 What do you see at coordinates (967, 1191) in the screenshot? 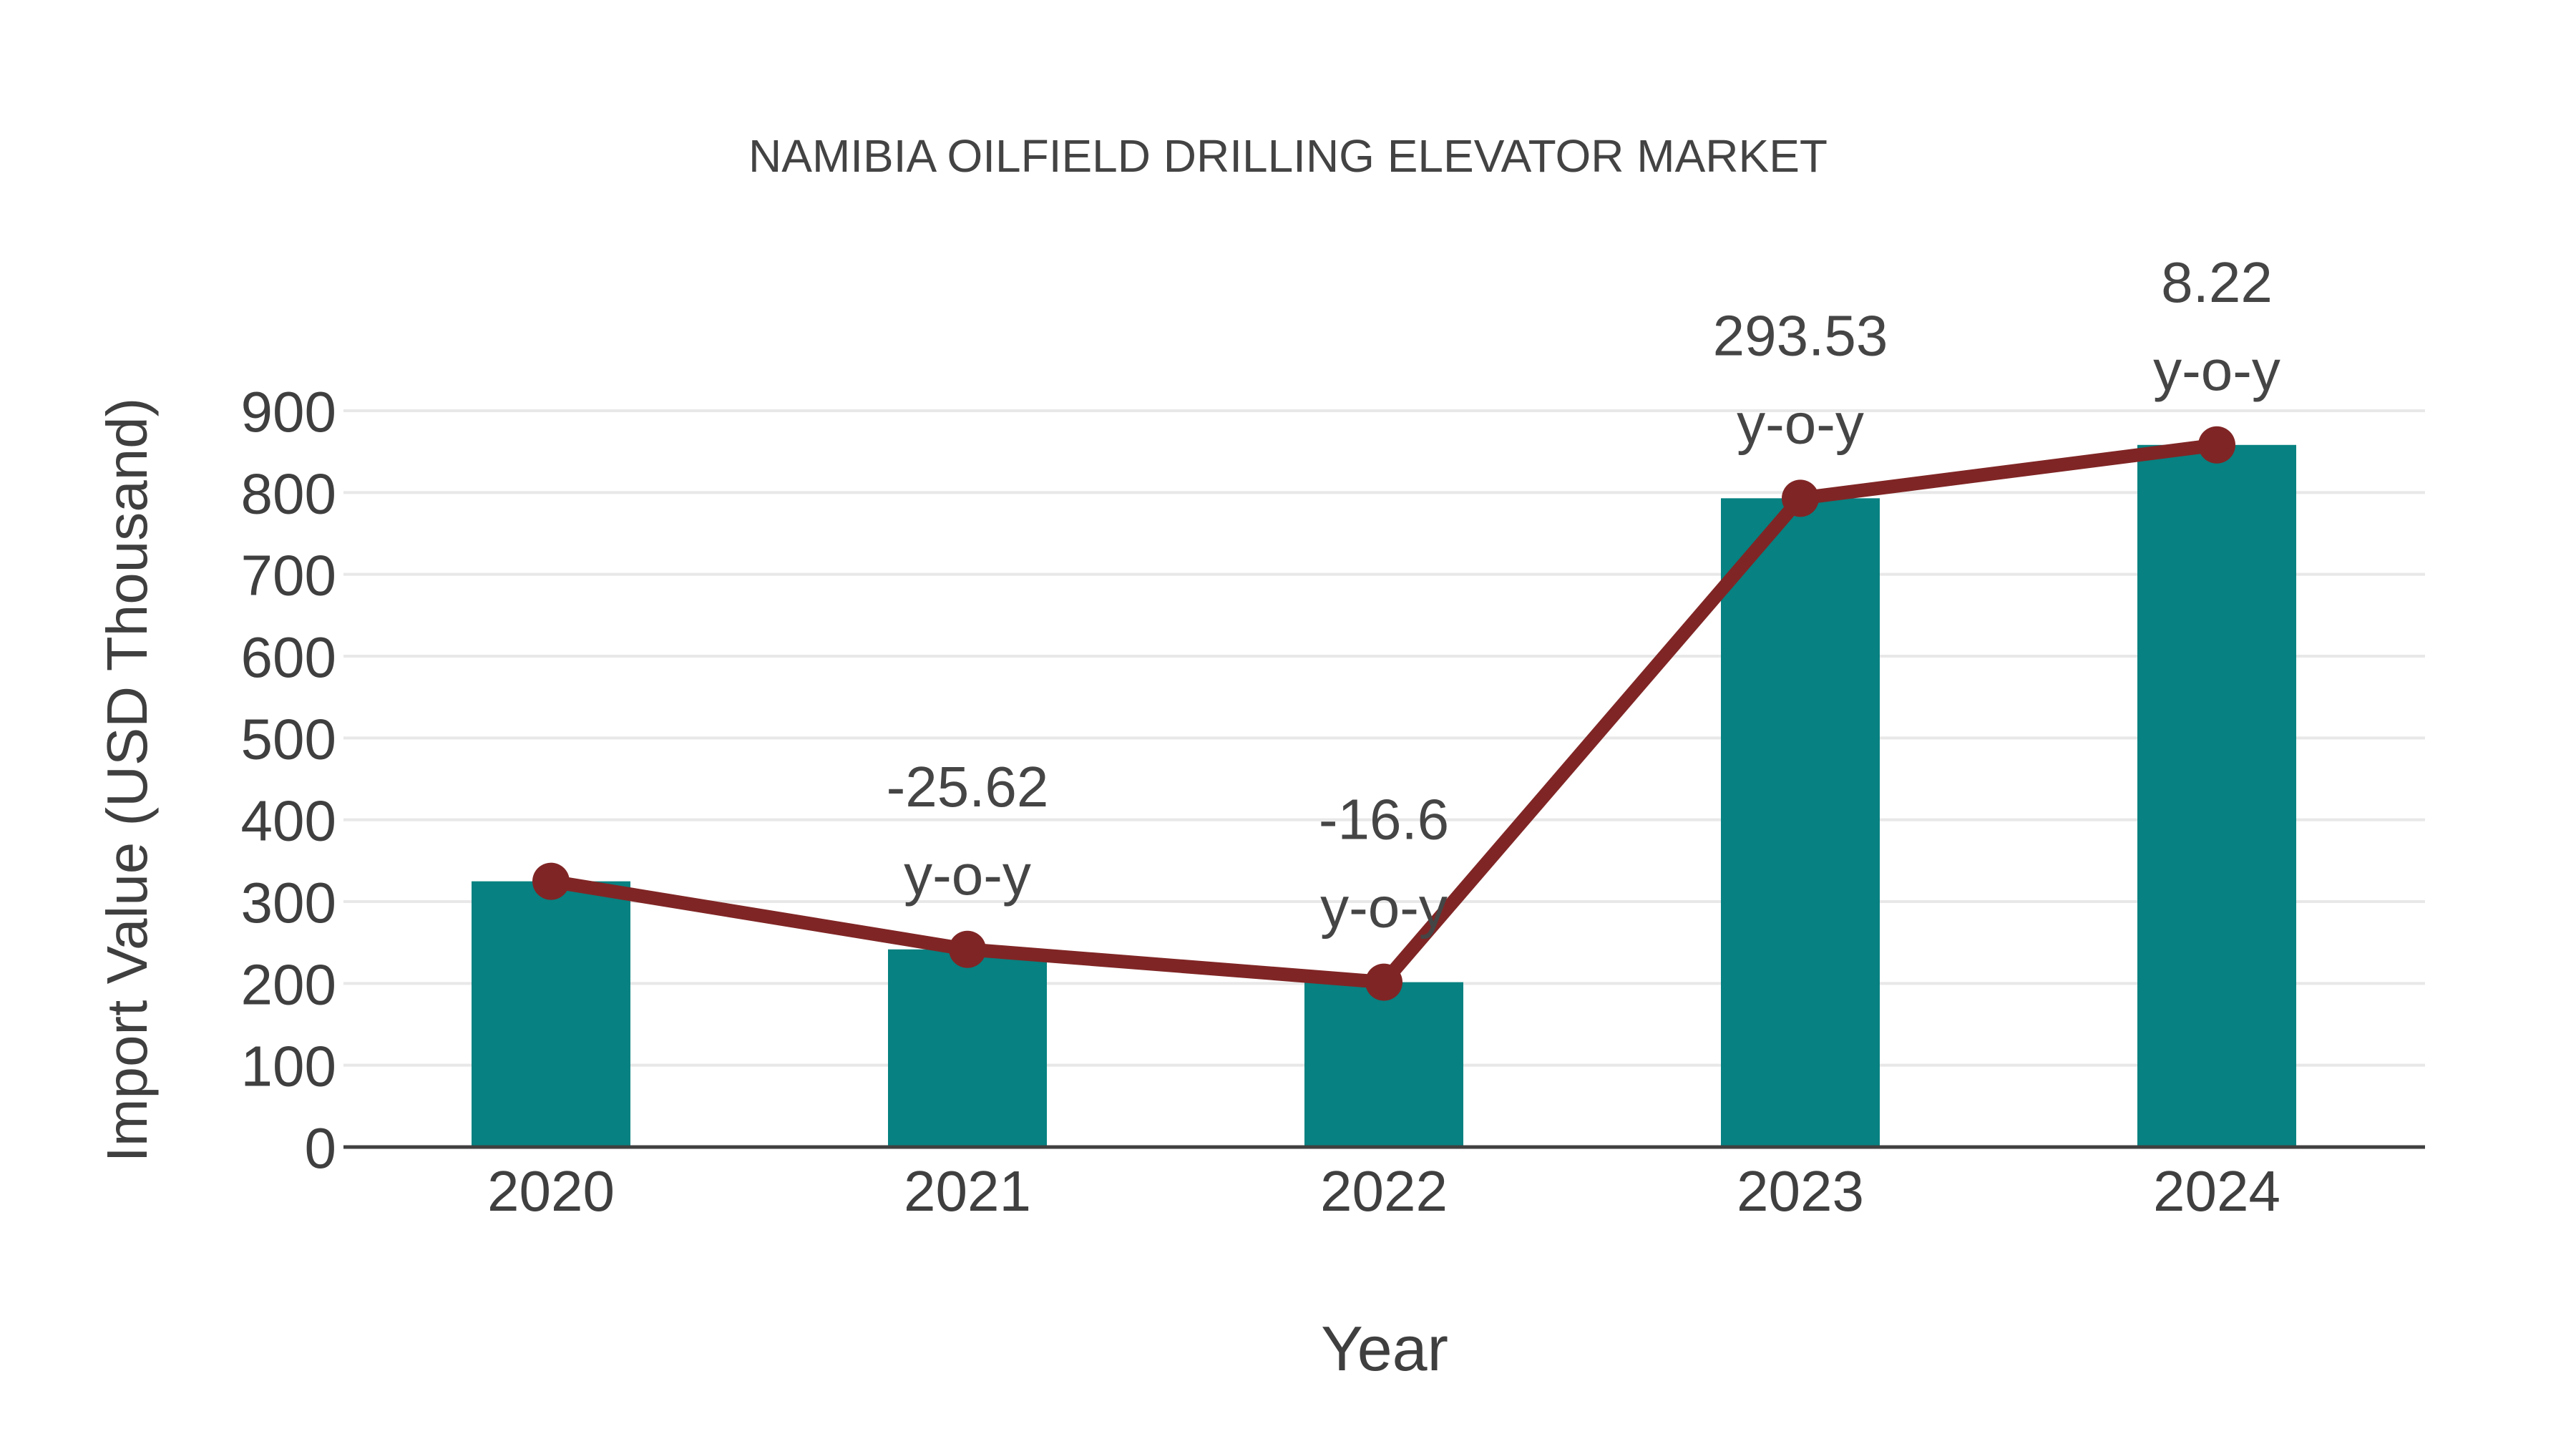
I see `x-tick-2021: 2021` at bounding box center [967, 1191].